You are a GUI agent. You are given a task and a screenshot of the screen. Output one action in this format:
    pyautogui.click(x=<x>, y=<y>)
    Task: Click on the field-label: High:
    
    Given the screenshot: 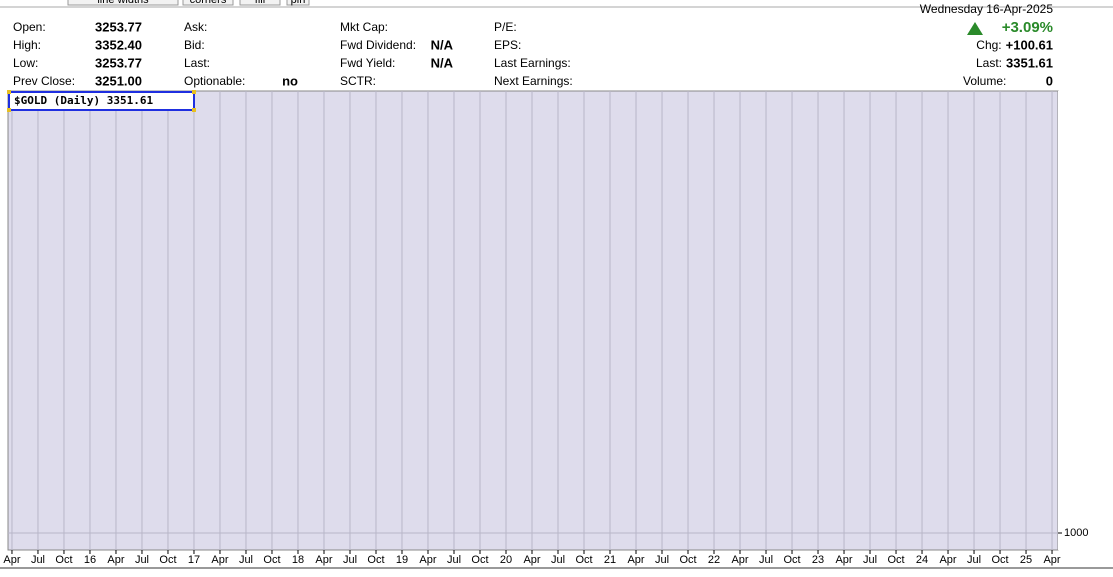 What is the action you would take?
    pyautogui.click(x=27, y=45)
    